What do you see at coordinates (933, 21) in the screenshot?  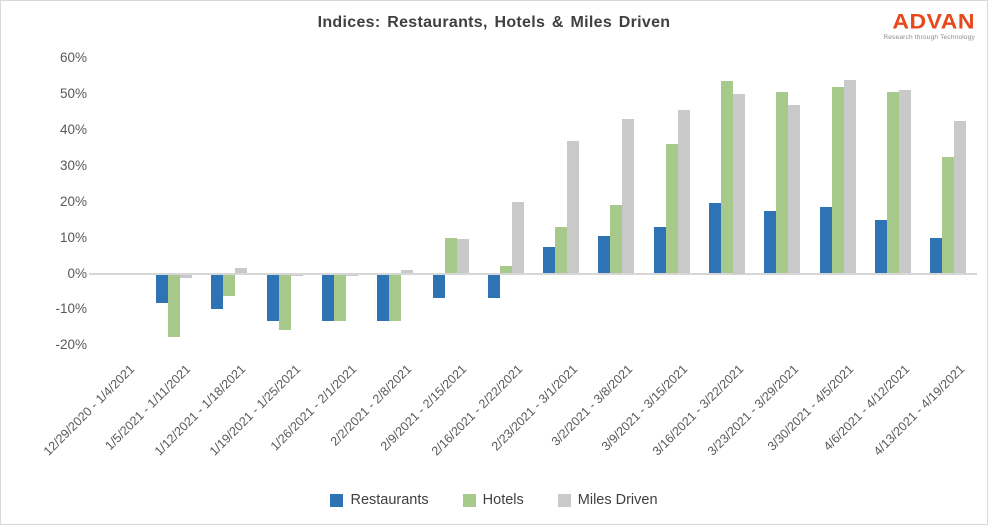 I see `advan-logo-text: ADVAN` at bounding box center [933, 21].